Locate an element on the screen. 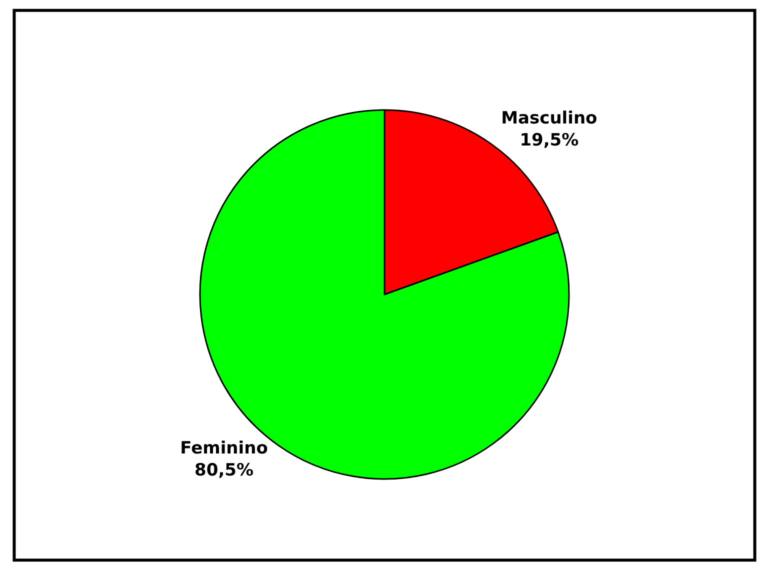  data-label: 19,5% is located at coordinates (549, 140).